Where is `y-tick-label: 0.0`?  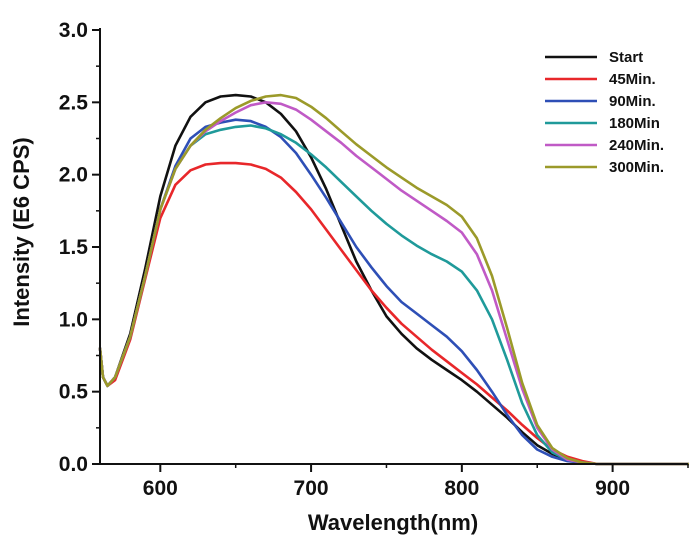
y-tick-label: 0.0 is located at coordinates (73, 464).